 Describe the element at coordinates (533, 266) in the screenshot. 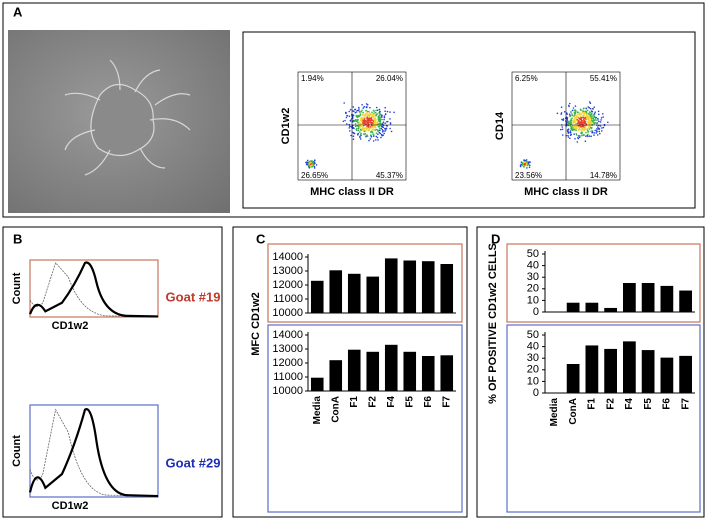

I see `y-tick-label: 40` at that location.